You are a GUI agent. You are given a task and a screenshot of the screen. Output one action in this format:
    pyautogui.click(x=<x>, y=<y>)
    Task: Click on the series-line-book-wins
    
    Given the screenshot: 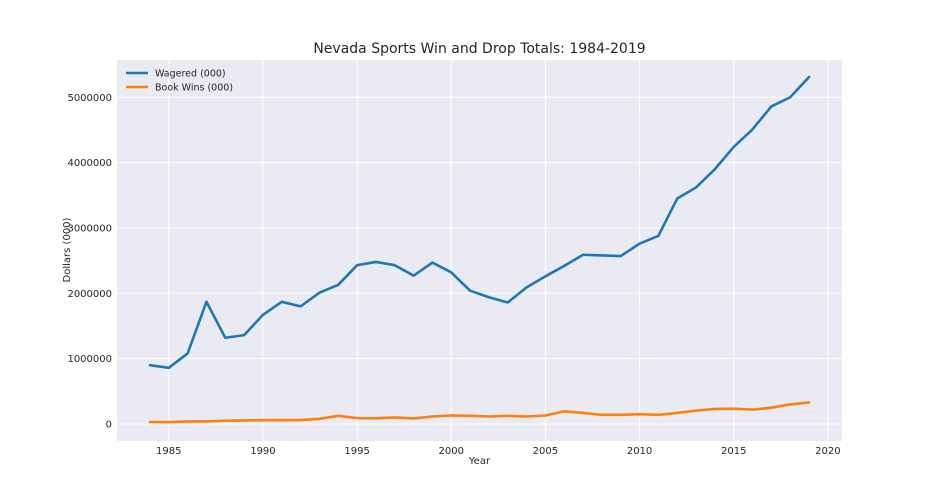 What is the action you would take?
    pyautogui.click(x=479, y=412)
    